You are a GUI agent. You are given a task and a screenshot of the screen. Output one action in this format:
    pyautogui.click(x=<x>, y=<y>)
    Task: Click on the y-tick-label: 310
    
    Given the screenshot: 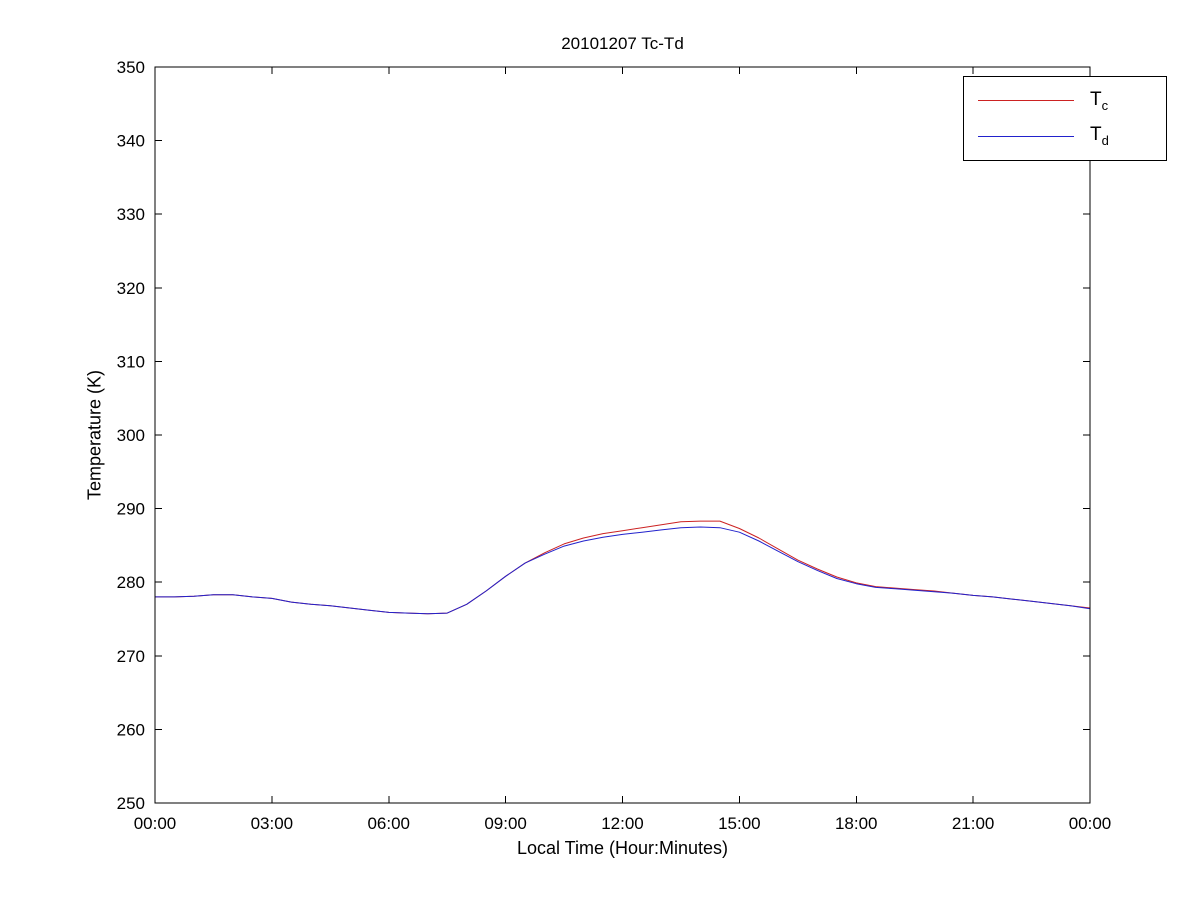 What is the action you would take?
    pyautogui.click(x=131, y=361)
    